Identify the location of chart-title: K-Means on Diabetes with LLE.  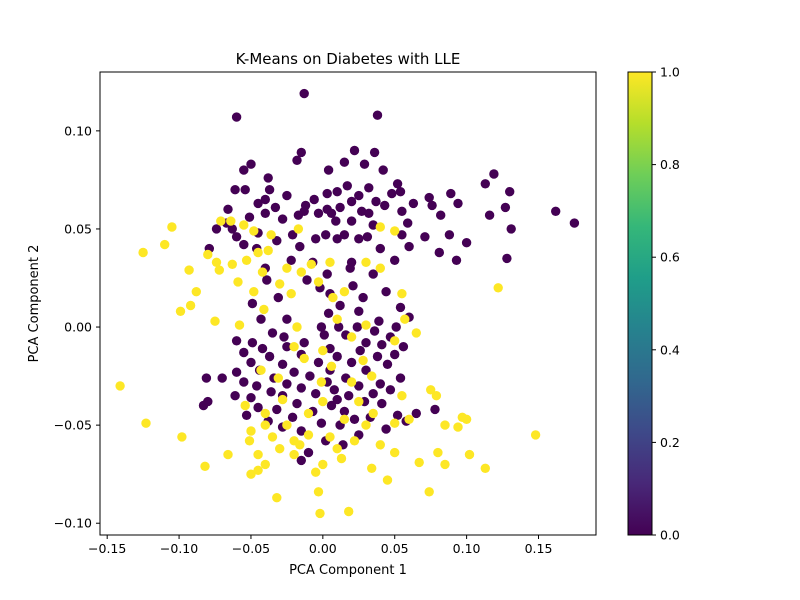
(348, 59).